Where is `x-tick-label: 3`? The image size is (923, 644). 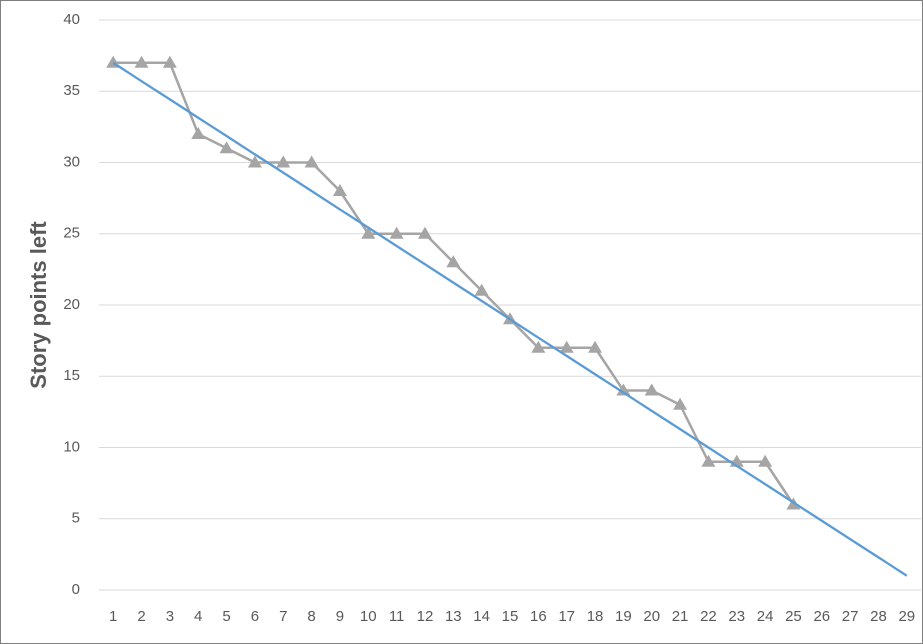
x-tick-label: 3 is located at coordinates (170, 616).